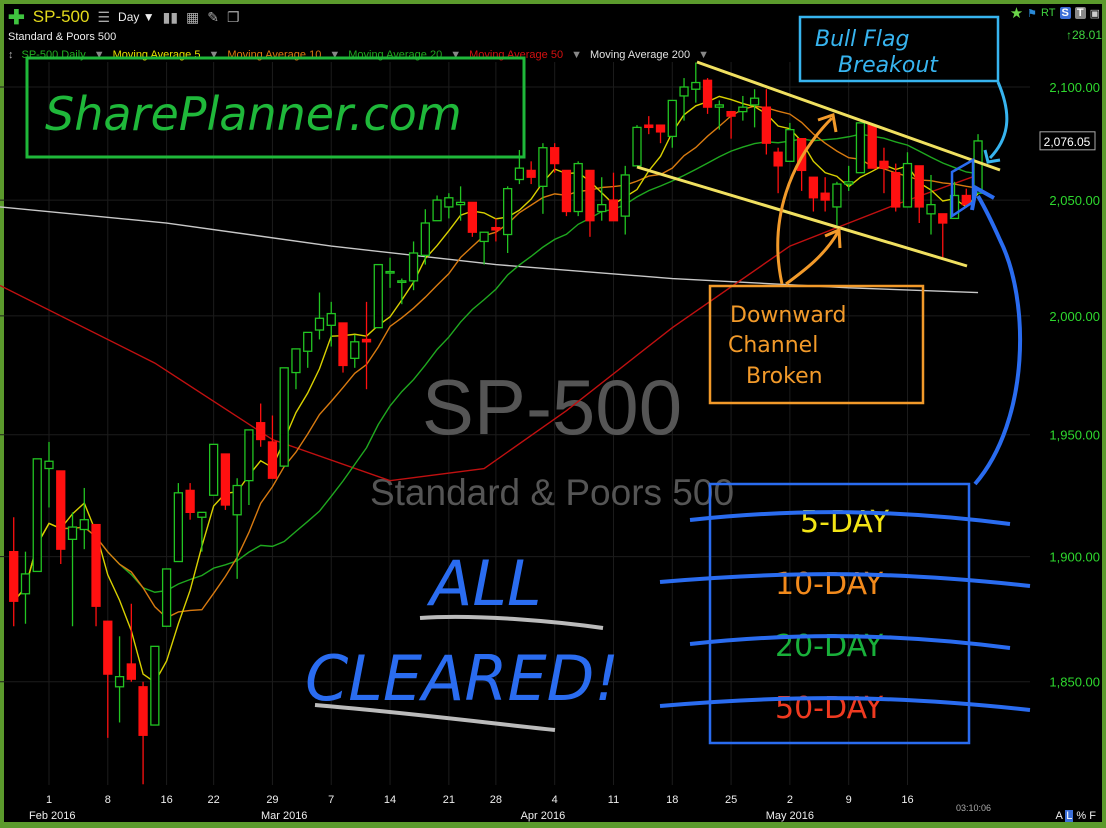 The height and width of the screenshot is (828, 1106). What do you see at coordinates (193, 16) in the screenshot?
I see `calculator-icon: ▦` at bounding box center [193, 16].